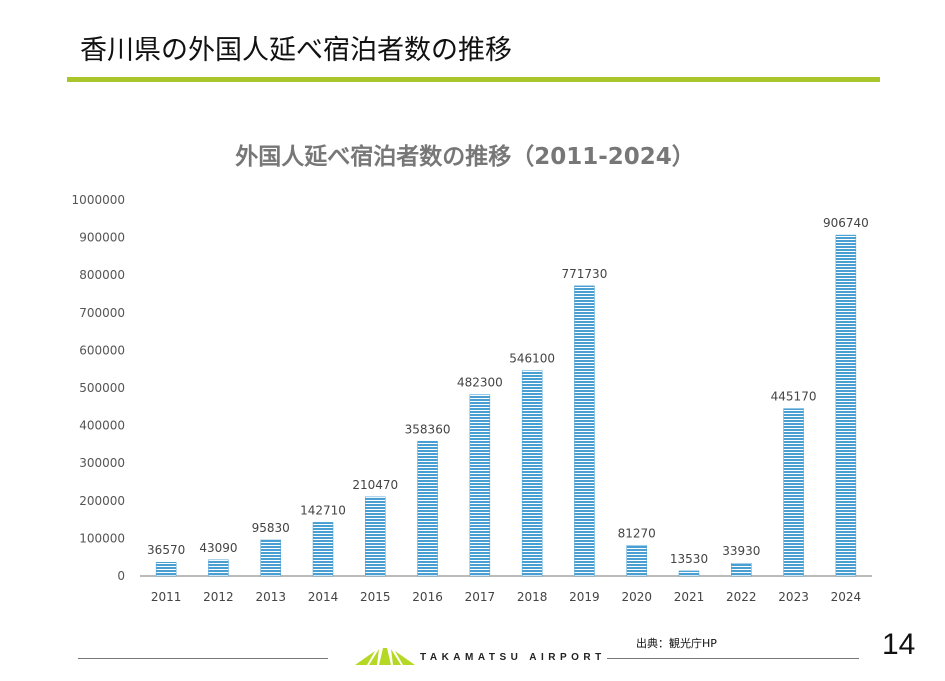 Image resolution: width=945 pixels, height=681 pixels. Describe the element at coordinates (102, 538) in the screenshot. I see `y-tick-label: 100000` at that location.